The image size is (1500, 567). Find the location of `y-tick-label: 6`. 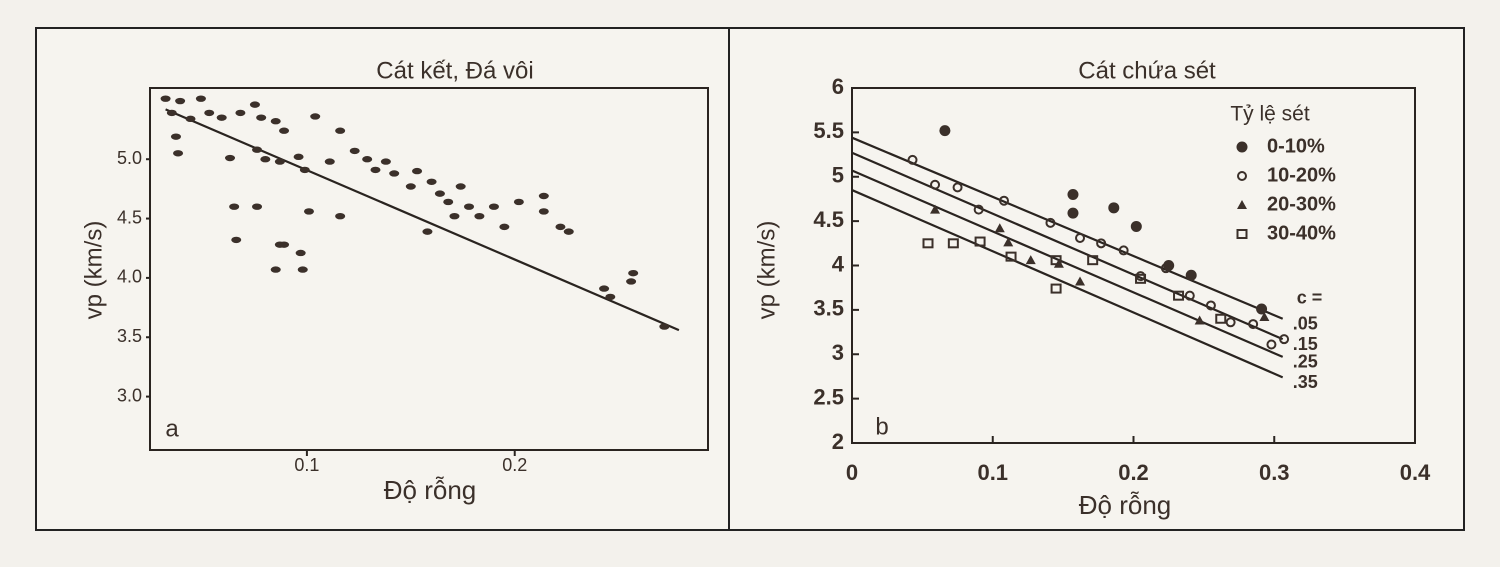

y-tick-label: 6 is located at coordinates (838, 86).